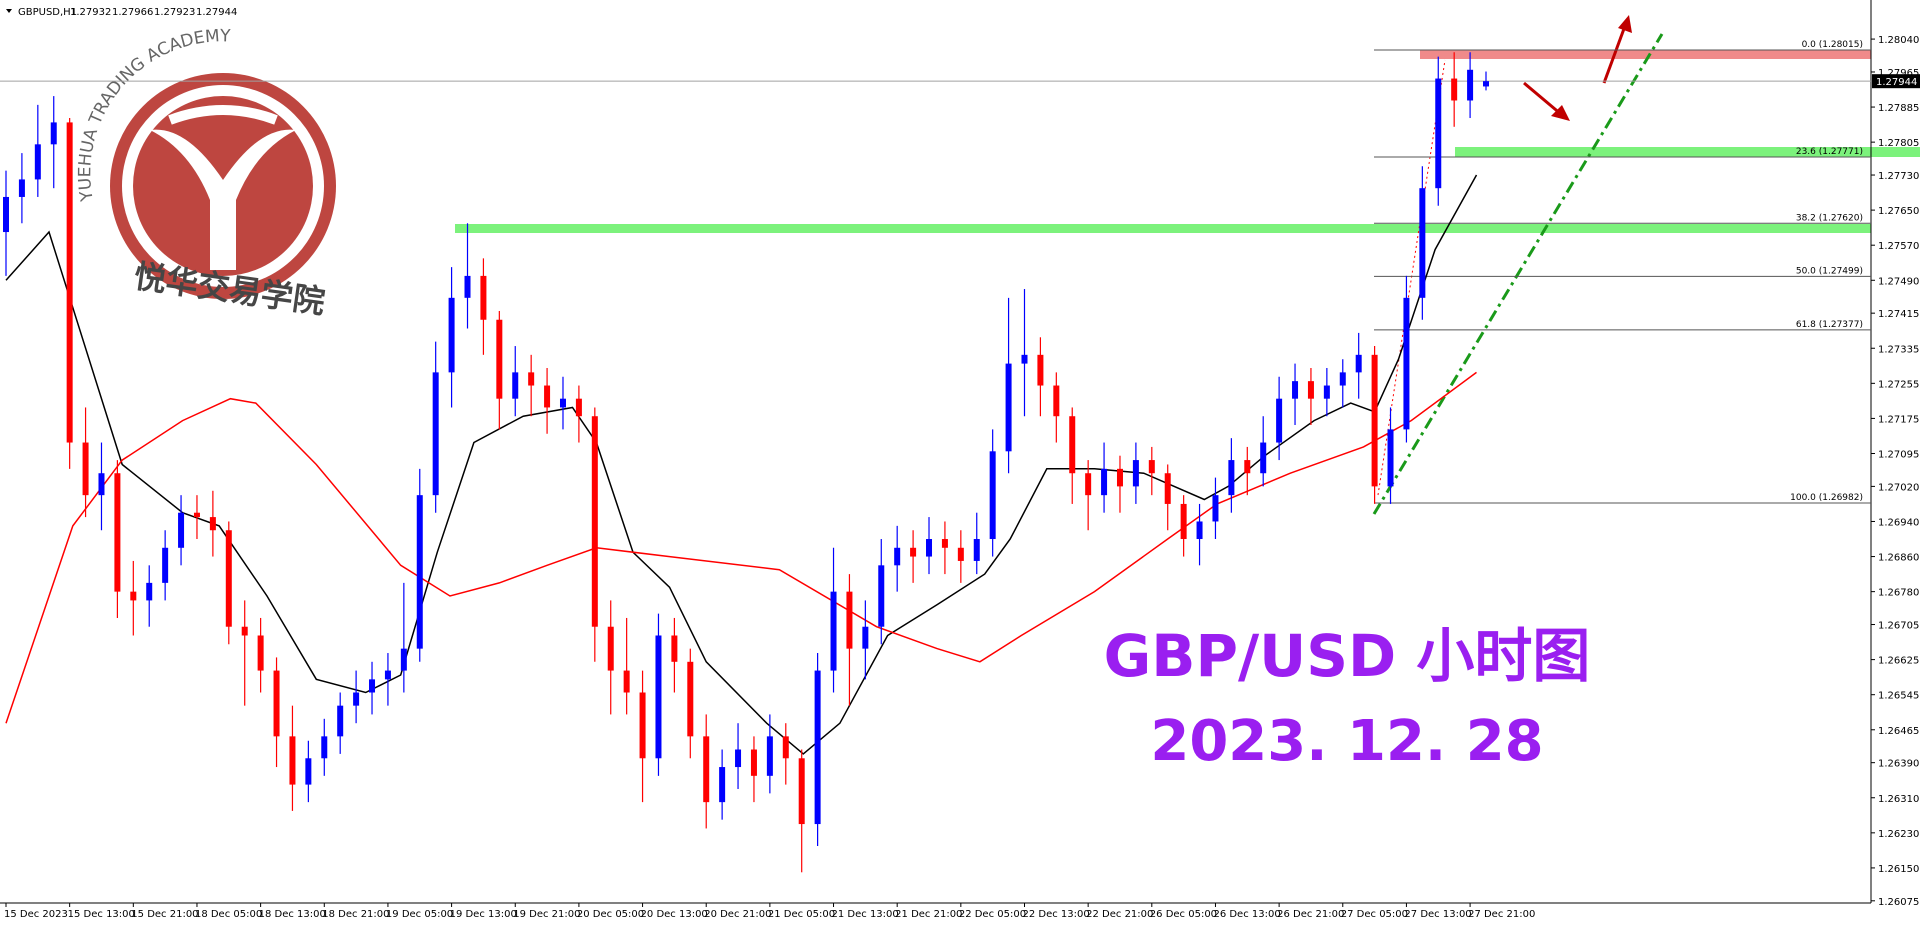  What do you see at coordinates (1898, 696) in the screenshot?
I see `y-tick-label: 1.26545` at bounding box center [1898, 696].